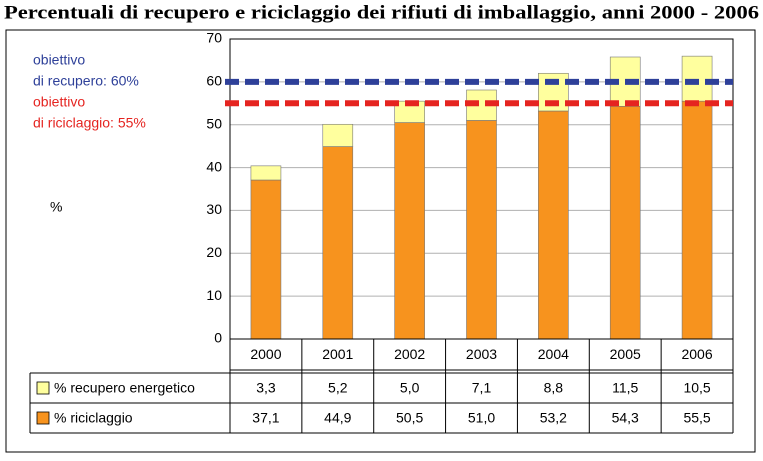  I want to click on table-value: 5,0, so click(410, 388).